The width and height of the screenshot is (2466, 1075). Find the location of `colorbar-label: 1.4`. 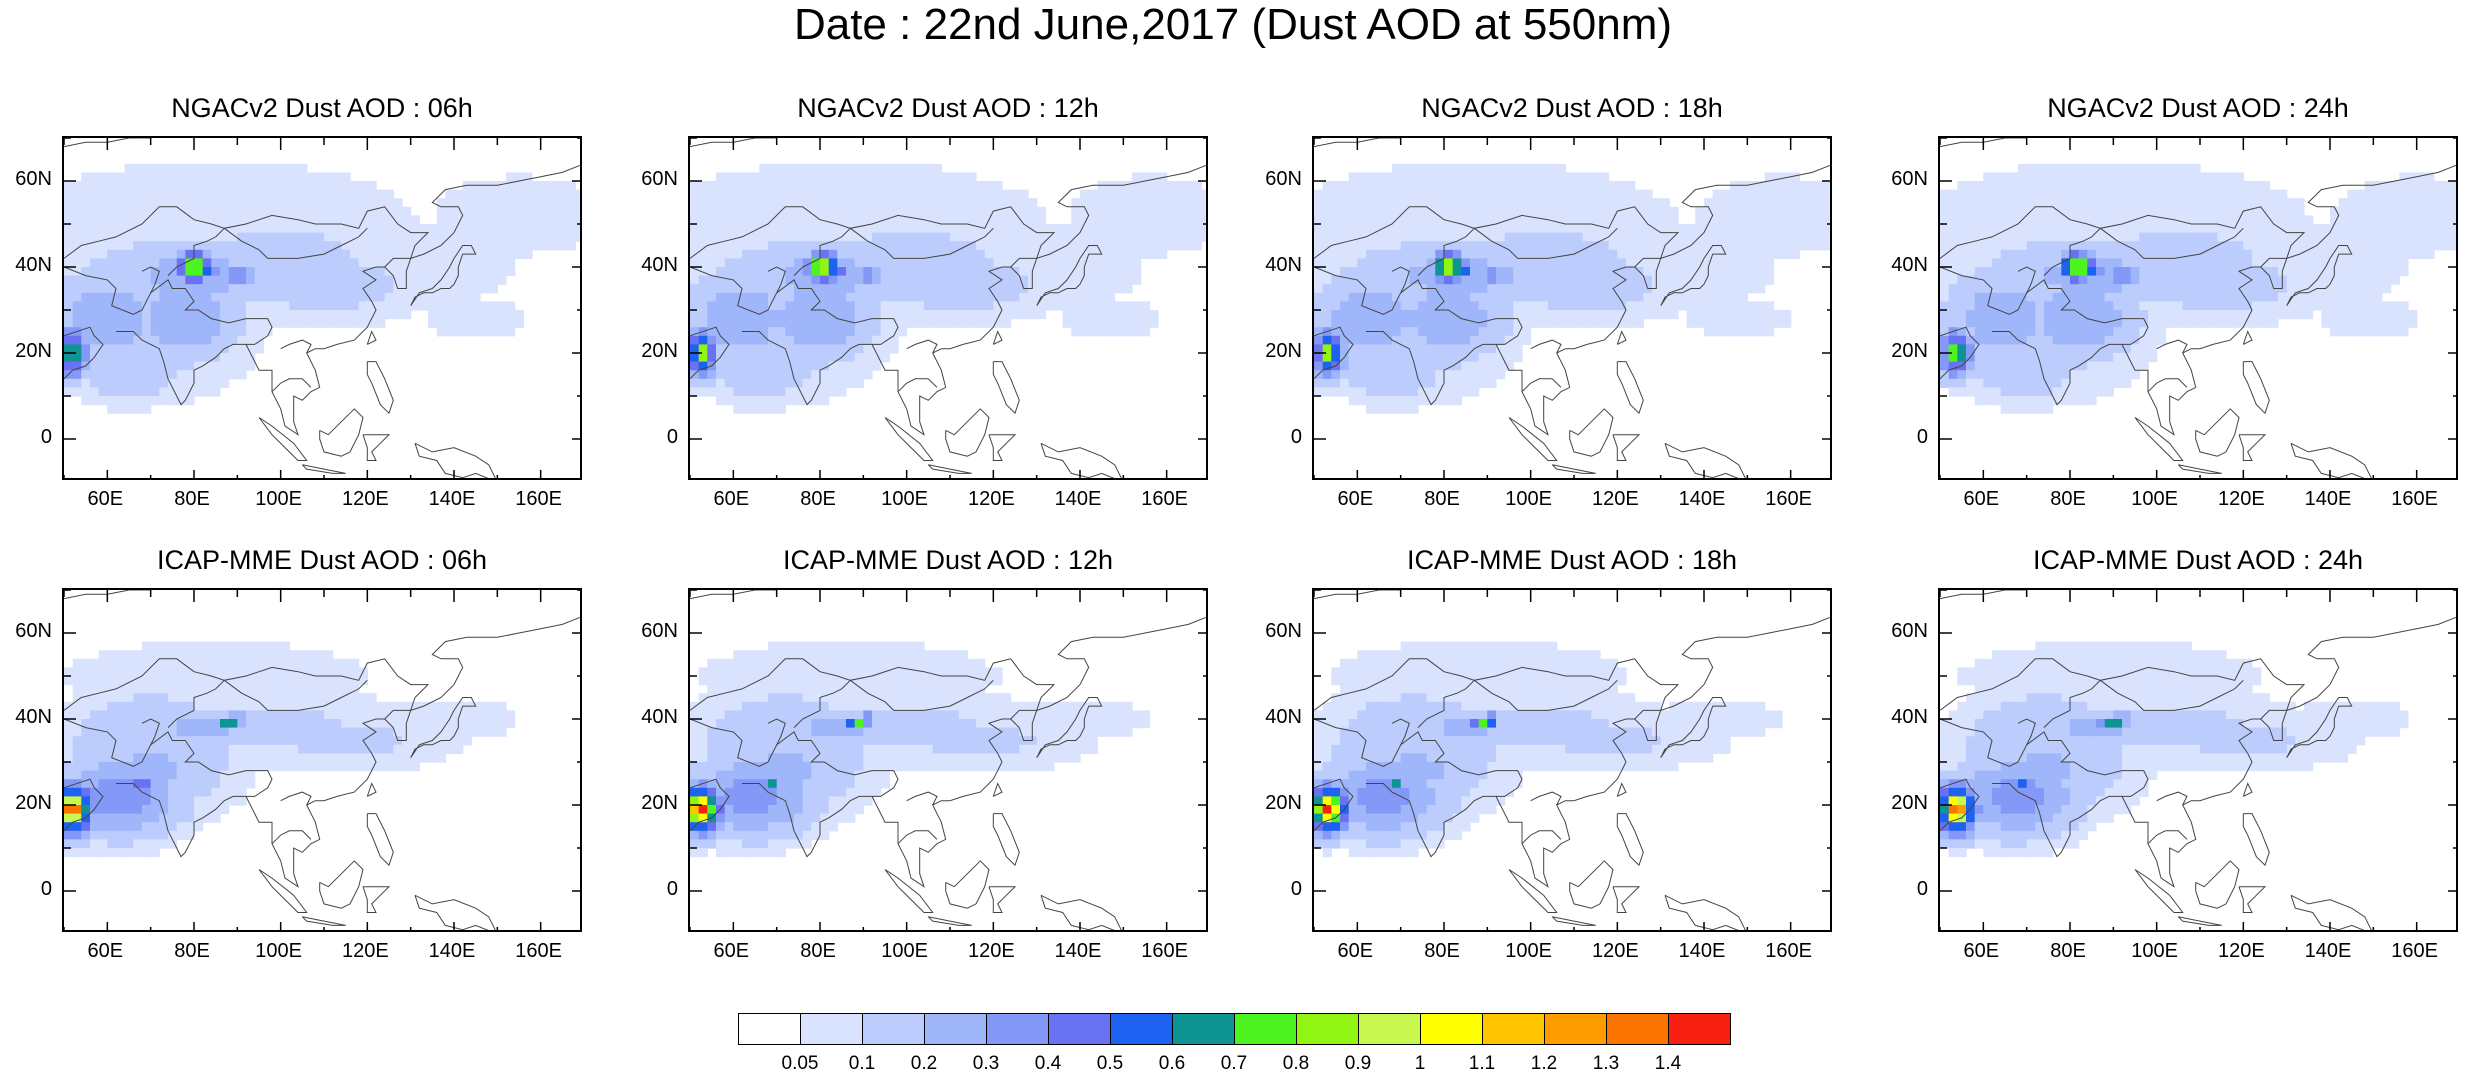

colorbar-label: 1.4 is located at coordinates (1668, 1064).